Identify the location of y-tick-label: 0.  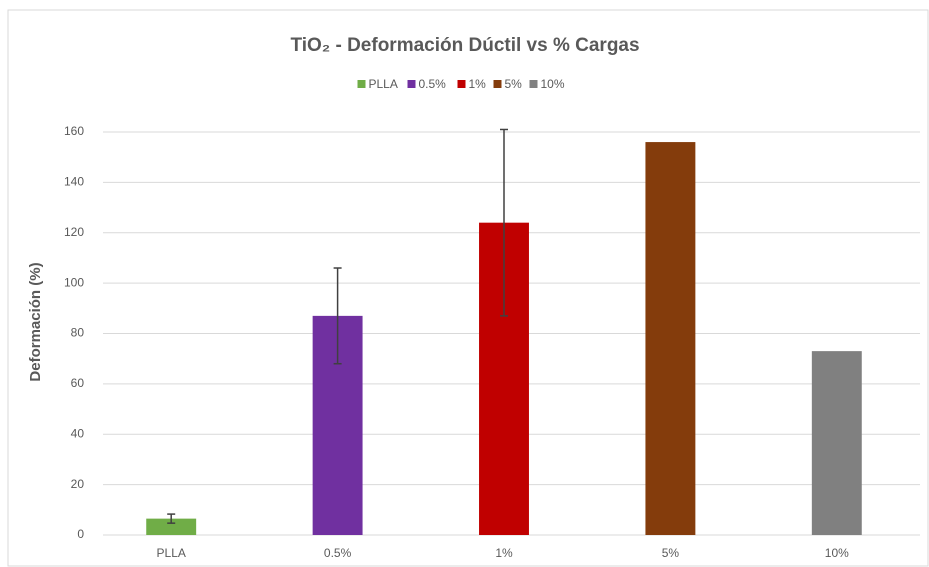
(80, 534).